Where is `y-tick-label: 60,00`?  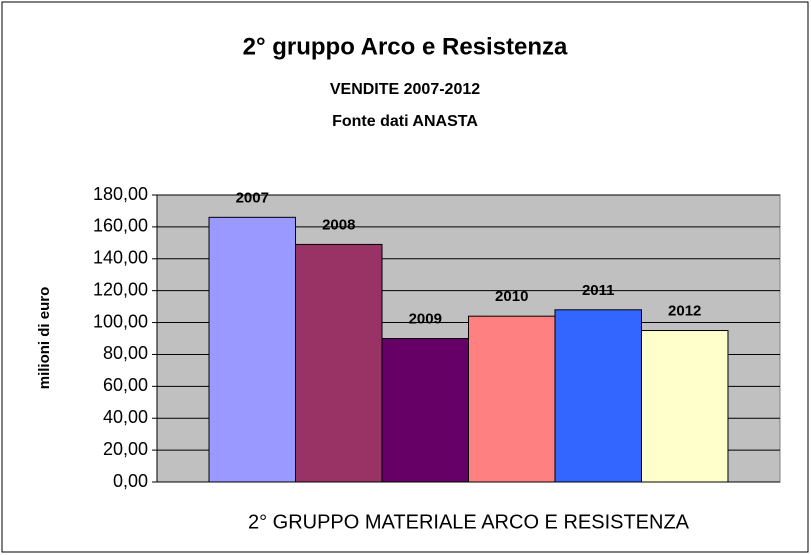
y-tick-label: 60,00 is located at coordinates (125, 385).